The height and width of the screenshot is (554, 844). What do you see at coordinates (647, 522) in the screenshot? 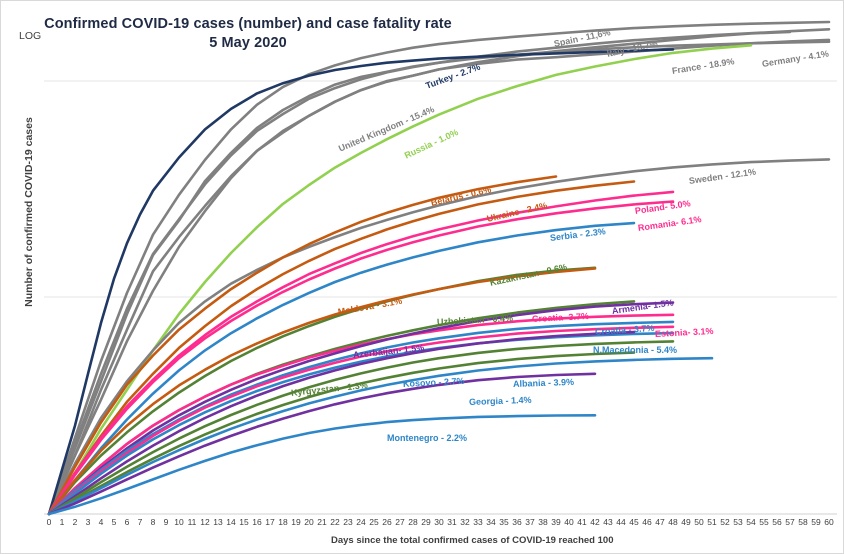
I see `x-tick-label: 46` at bounding box center [647, 522].